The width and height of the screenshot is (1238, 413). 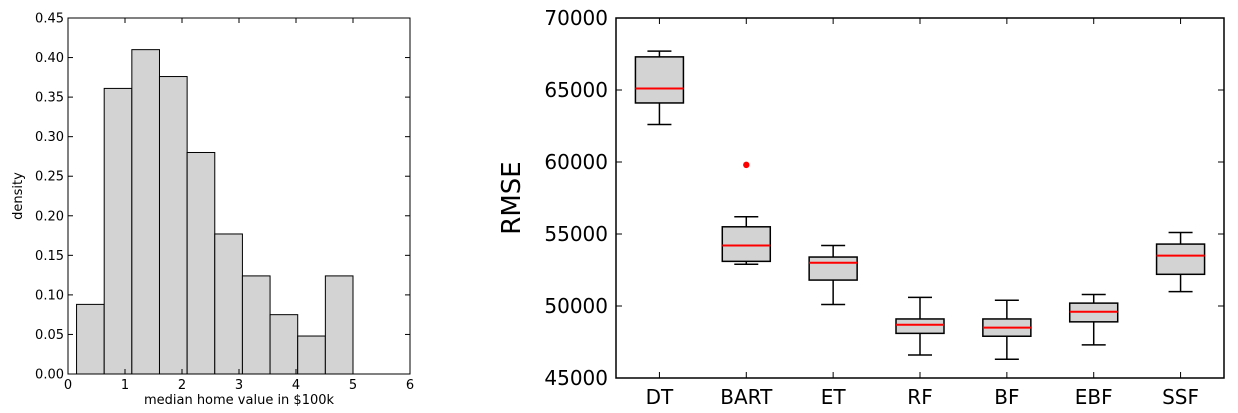 I want to click on boxplot-y-tick-label: 65000, so click(x=576, y=90).